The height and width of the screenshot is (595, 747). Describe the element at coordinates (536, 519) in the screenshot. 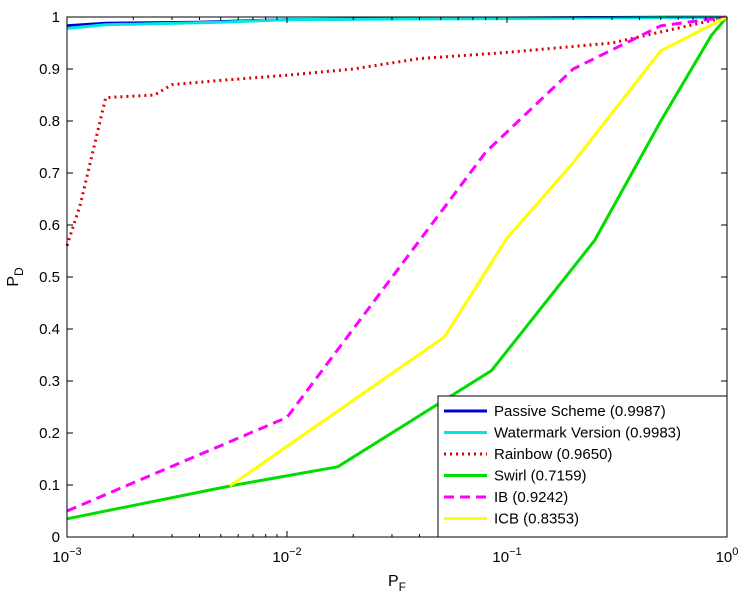

I see `legend-label-5: ICB (0.8353)` at that location.